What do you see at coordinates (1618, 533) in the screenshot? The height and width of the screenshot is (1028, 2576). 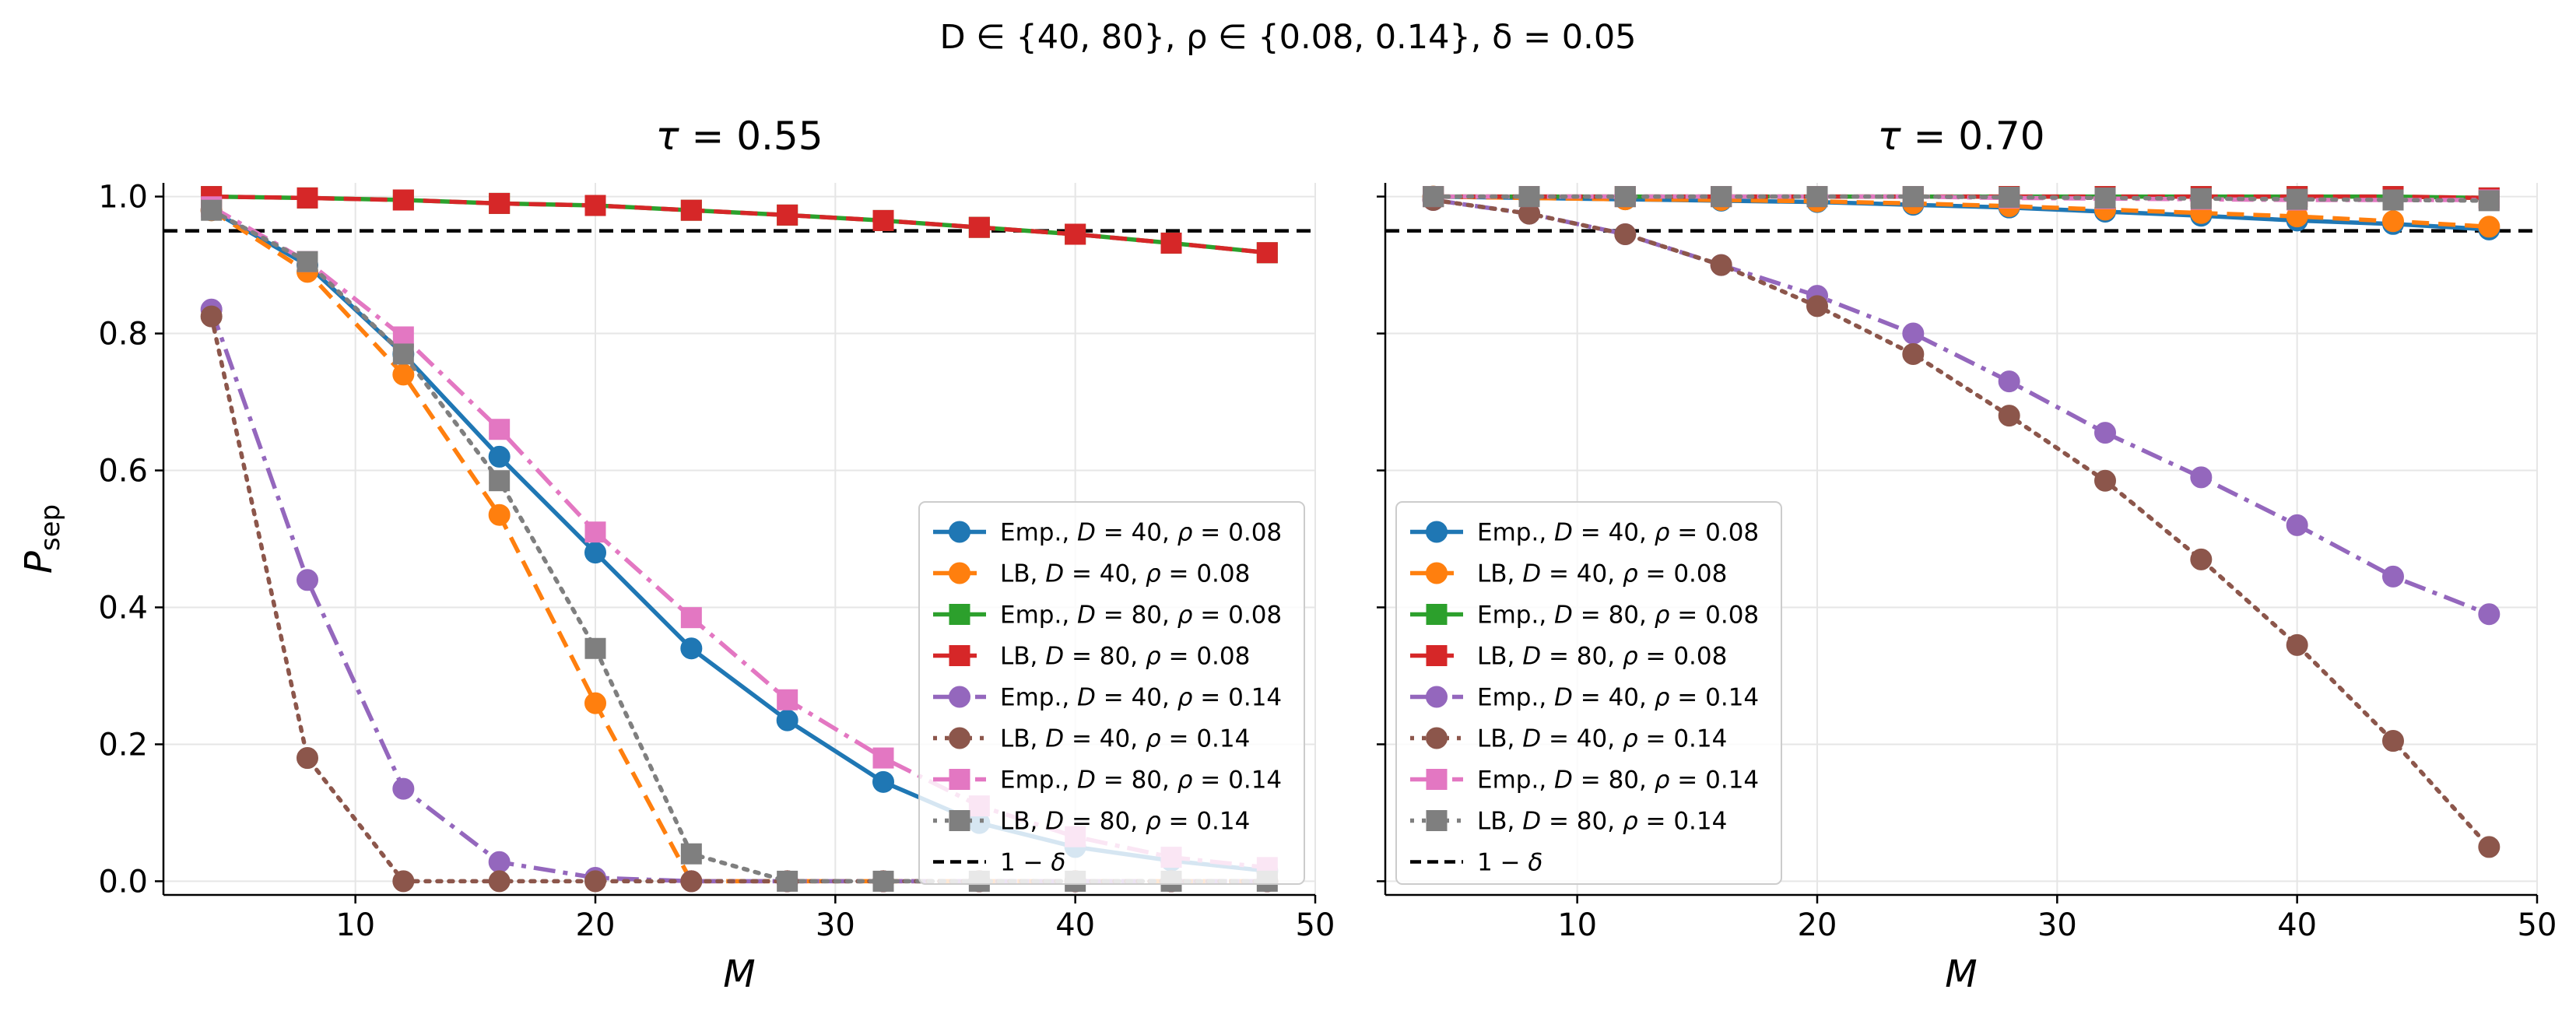 I see `legend-label: Emp., D = 40, ρ = 0.08` at bounding box center [1618, 533].